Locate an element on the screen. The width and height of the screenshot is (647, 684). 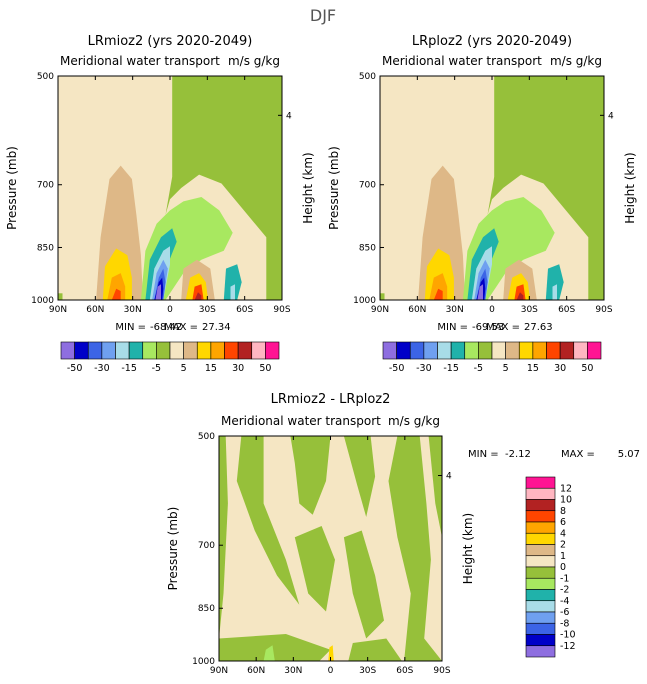
colorbar-label: 10 is located at coordinates (566, 500).